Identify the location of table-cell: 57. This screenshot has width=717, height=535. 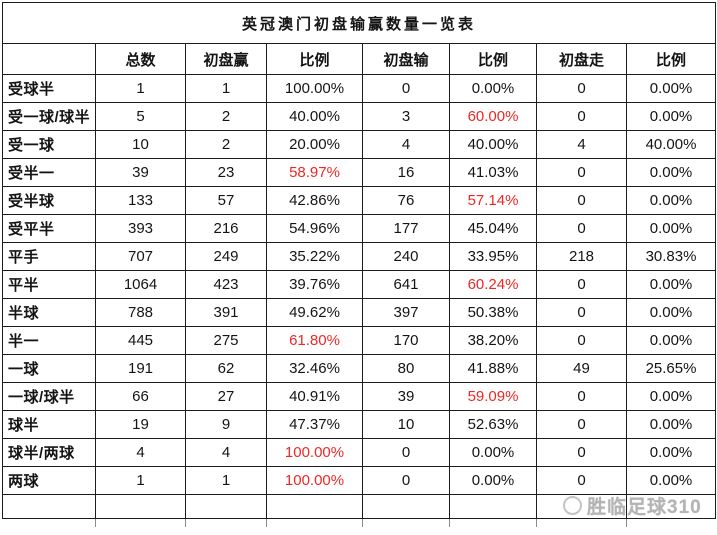
(226, 200).